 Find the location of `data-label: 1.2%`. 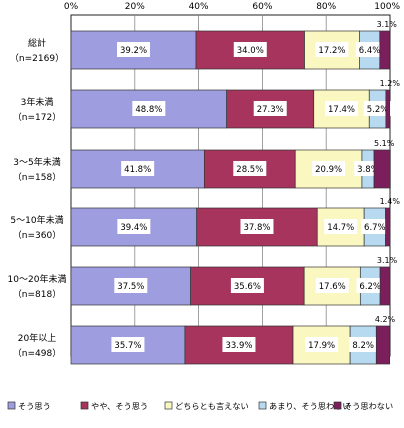

data-label: 1.2% is located at coordinates (390, 83).